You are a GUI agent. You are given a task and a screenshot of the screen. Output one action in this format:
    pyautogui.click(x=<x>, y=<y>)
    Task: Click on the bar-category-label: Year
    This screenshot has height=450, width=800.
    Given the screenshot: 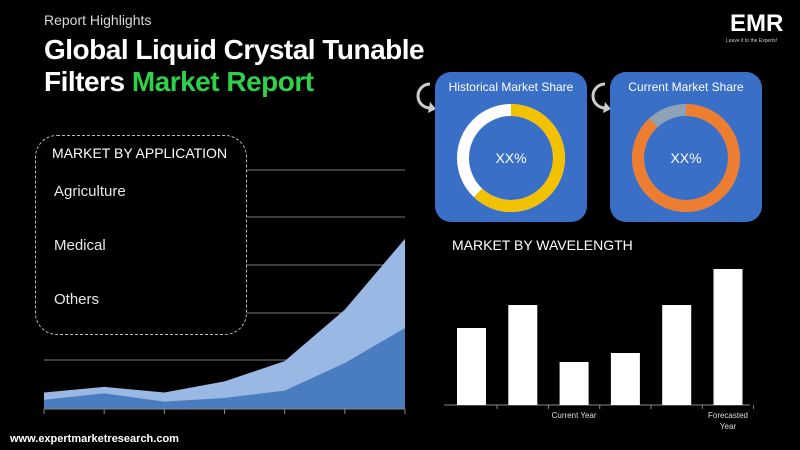 What is the action you would take?
    pyautogui.click(x=728, y=426)
    